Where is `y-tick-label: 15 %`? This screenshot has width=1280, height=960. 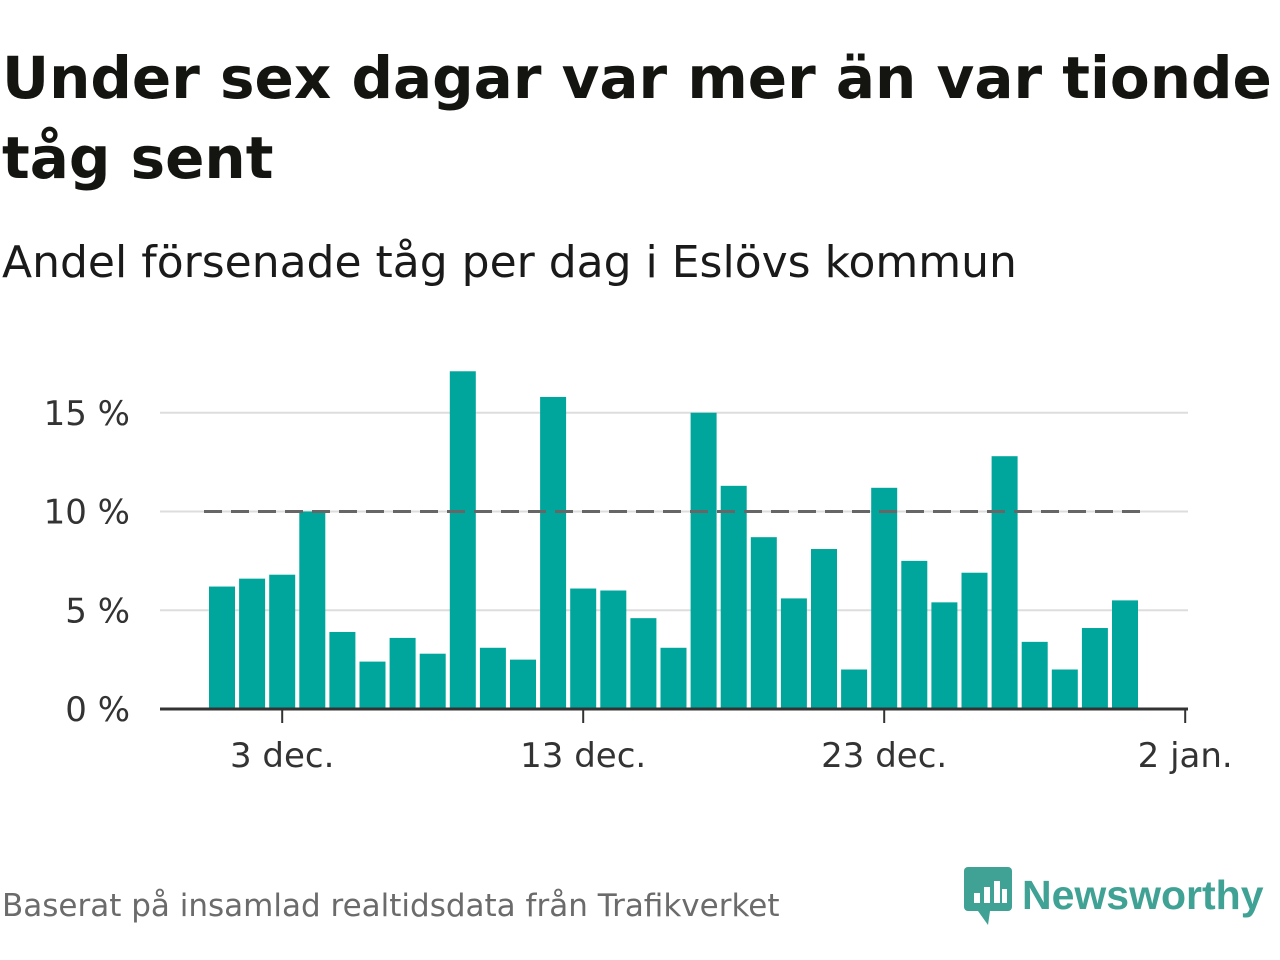
y-tick-label: 15 % is located at coordinates (87, 414).